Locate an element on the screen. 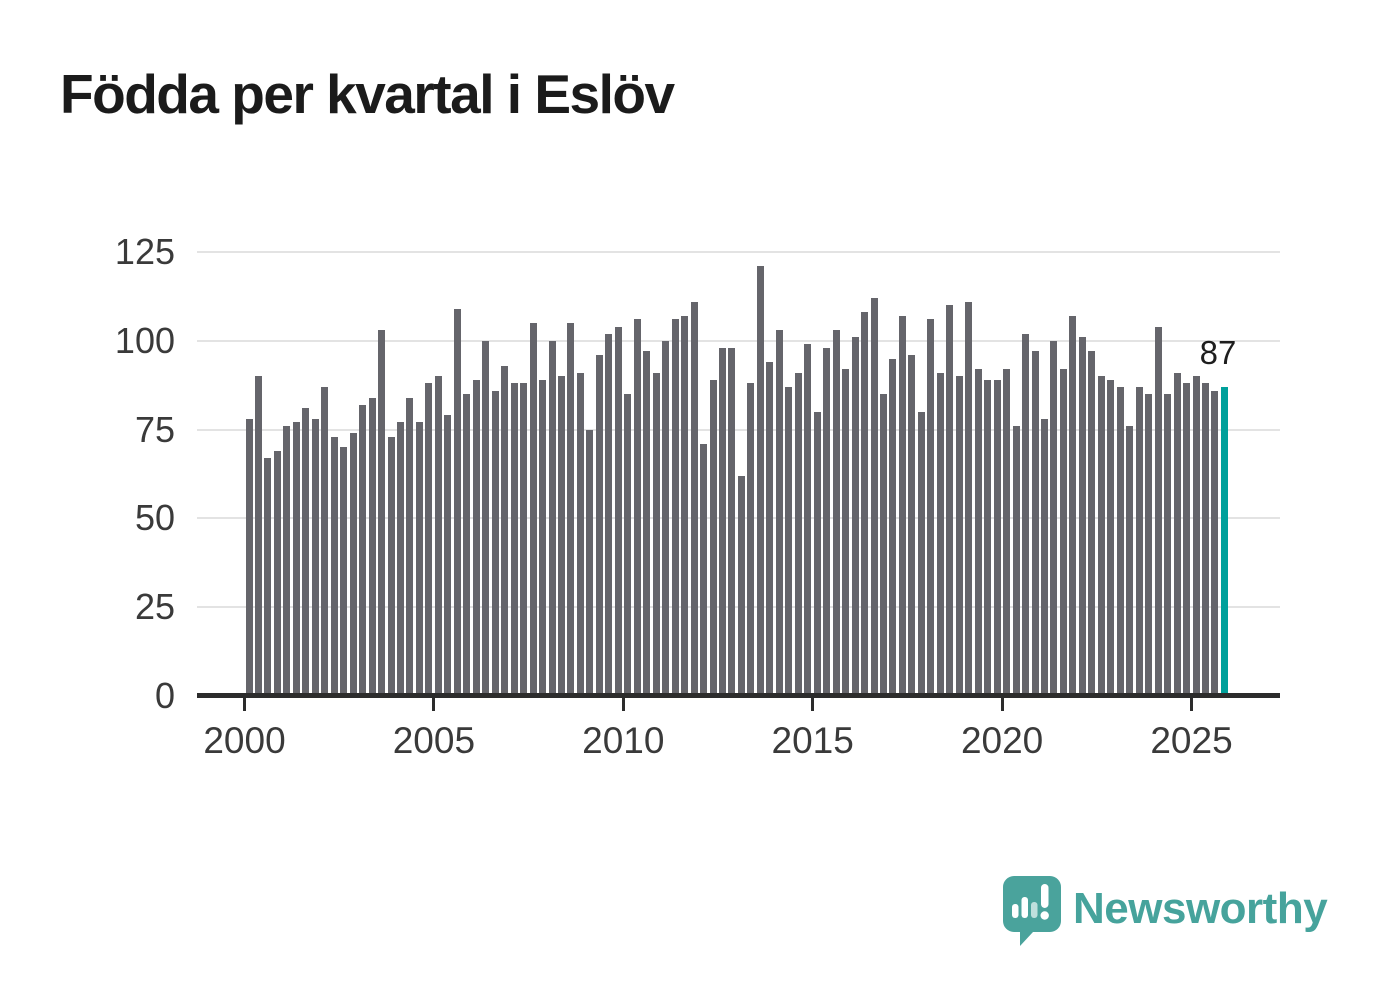 Image resolution: width=1382 pixels, height=999 pixels. chart-title: Födda per kvartal i Eslöv is located at coordinates (367, 94).